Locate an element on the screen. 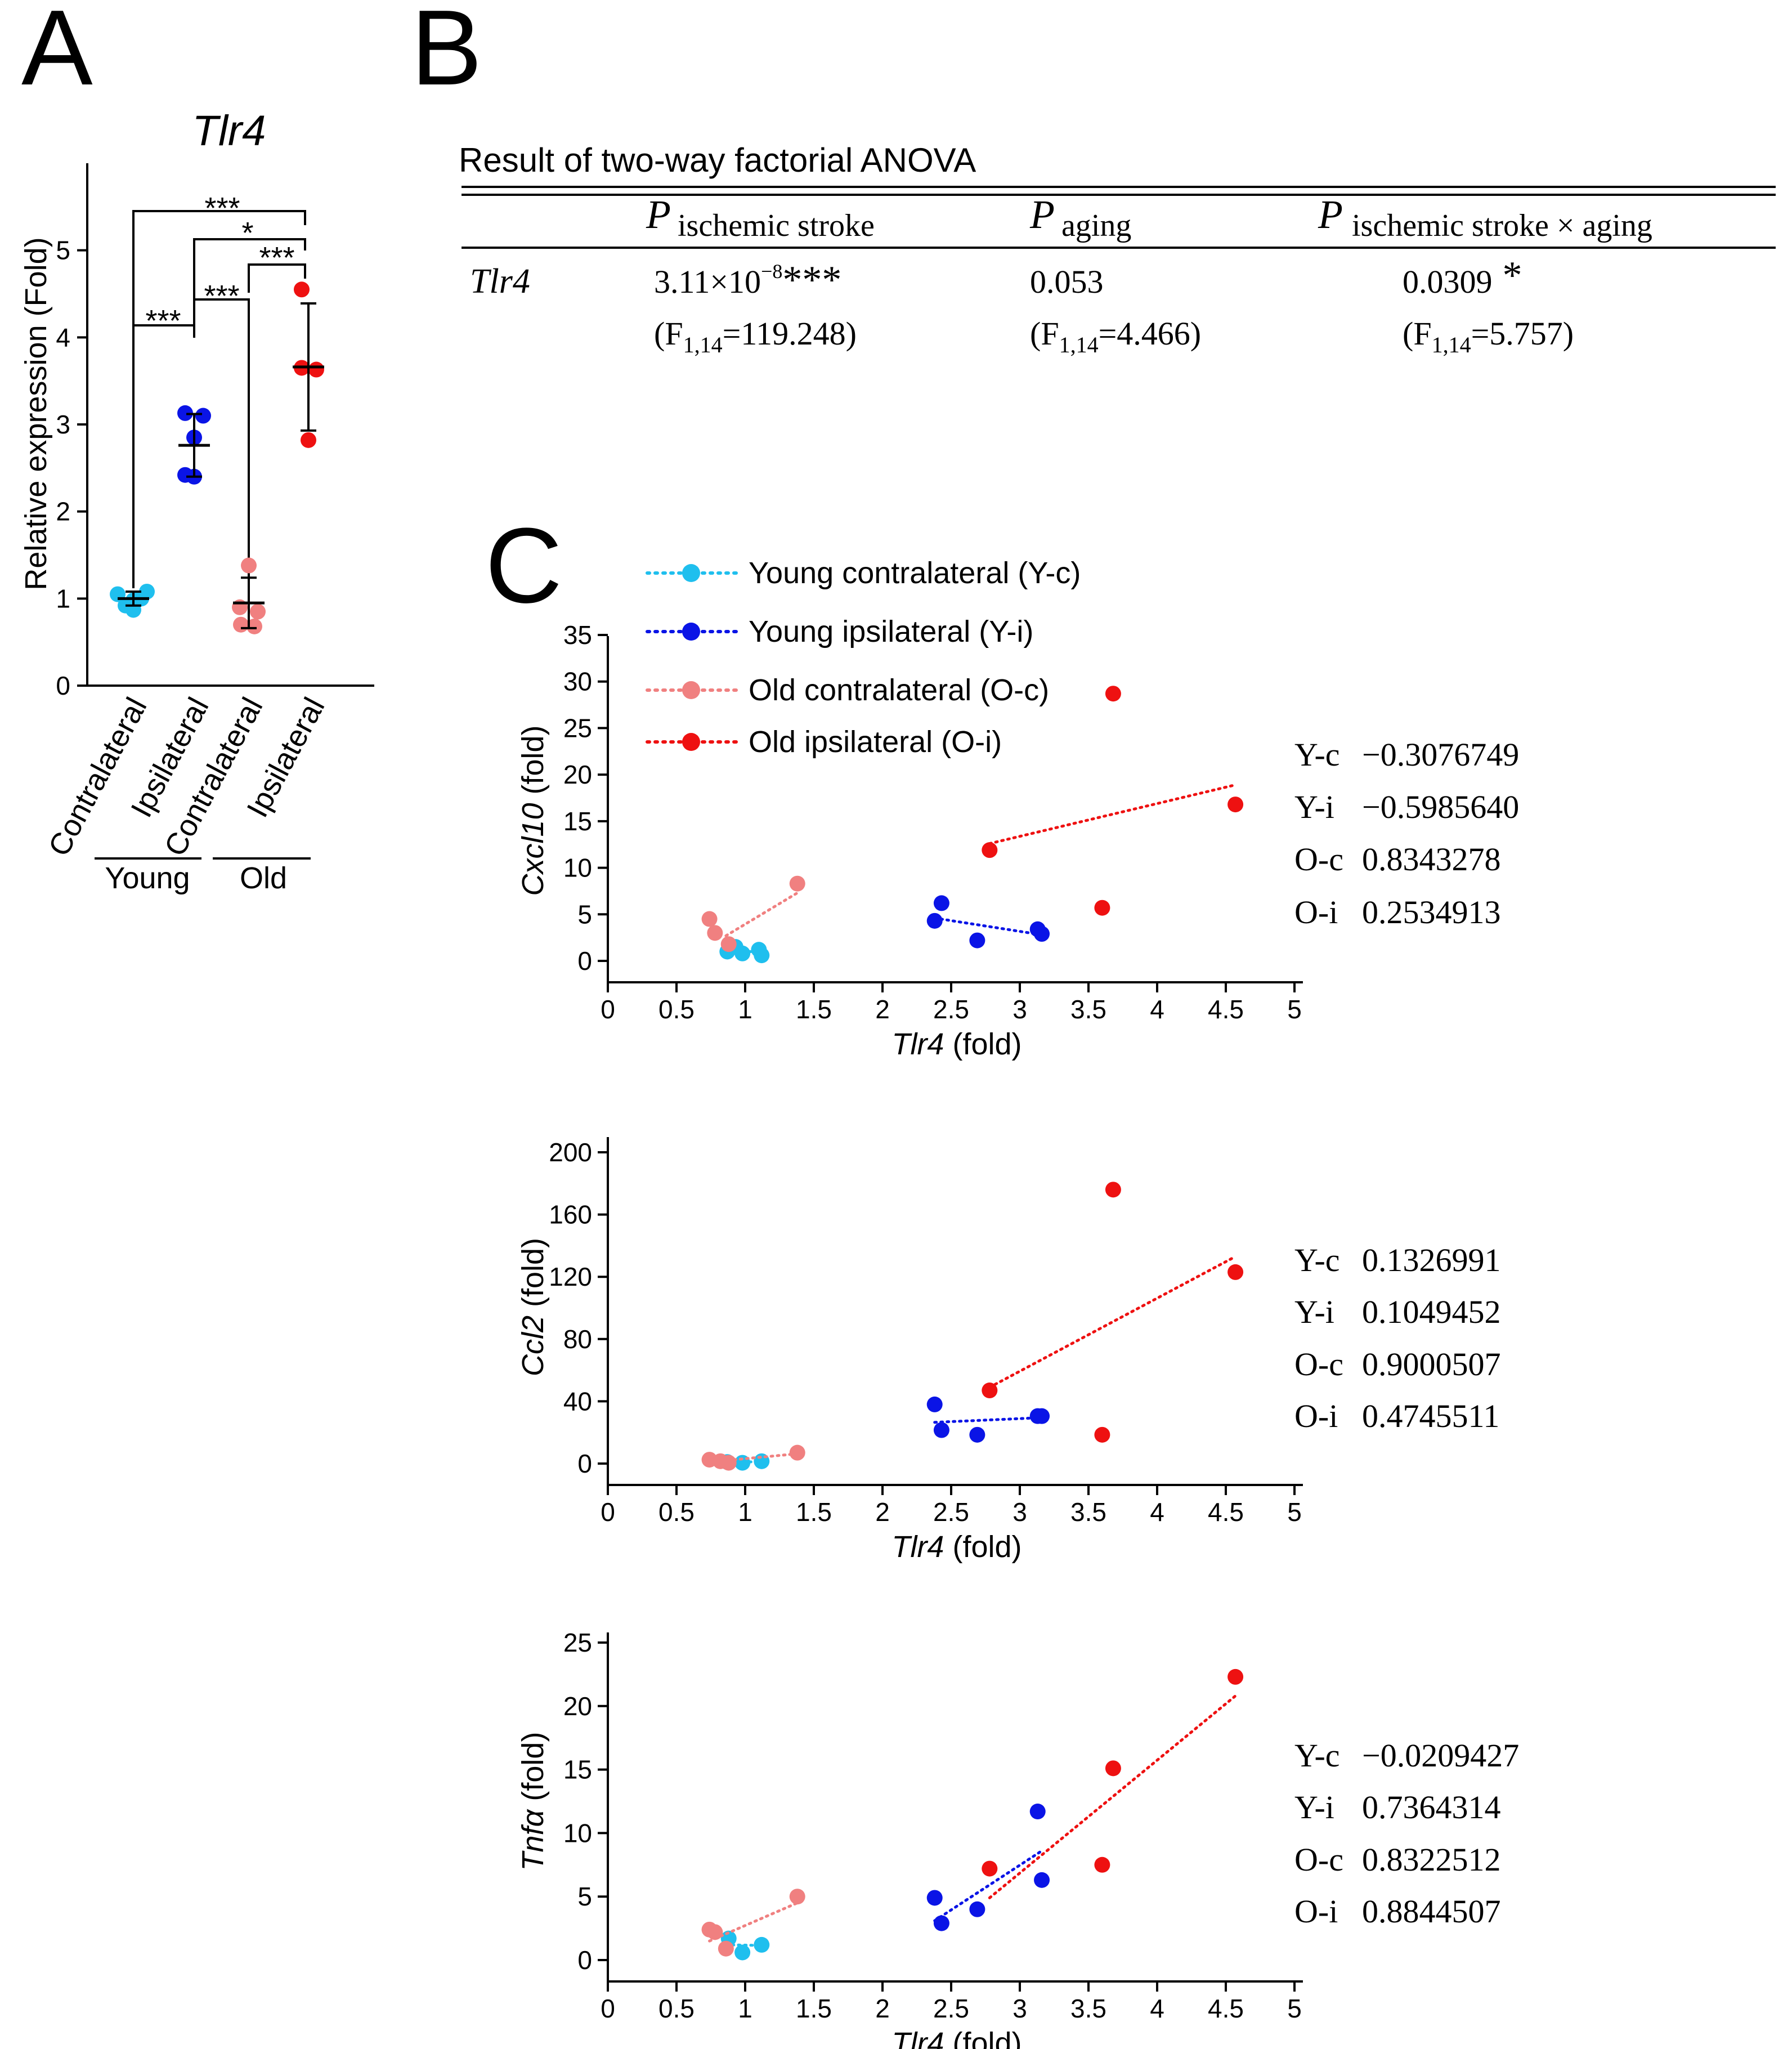  scatter-xtick-label: 2 is located at coordinates (882, 2009).